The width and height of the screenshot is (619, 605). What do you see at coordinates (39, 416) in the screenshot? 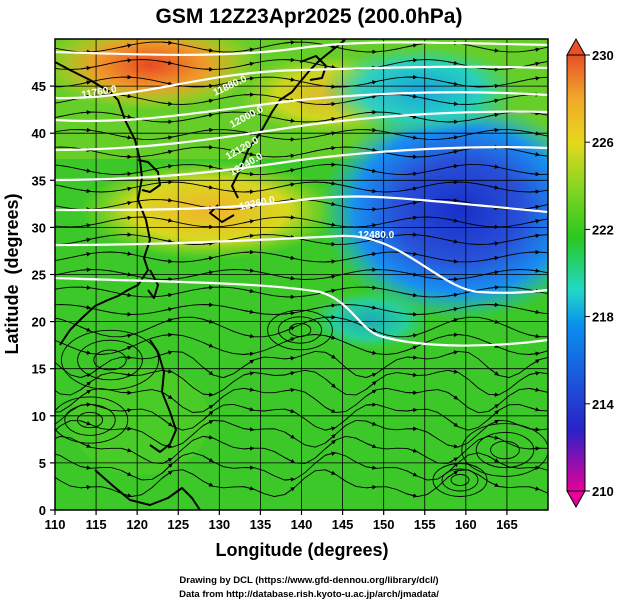
I see `y-tick-label: 10` at bounding box center [39, 416].